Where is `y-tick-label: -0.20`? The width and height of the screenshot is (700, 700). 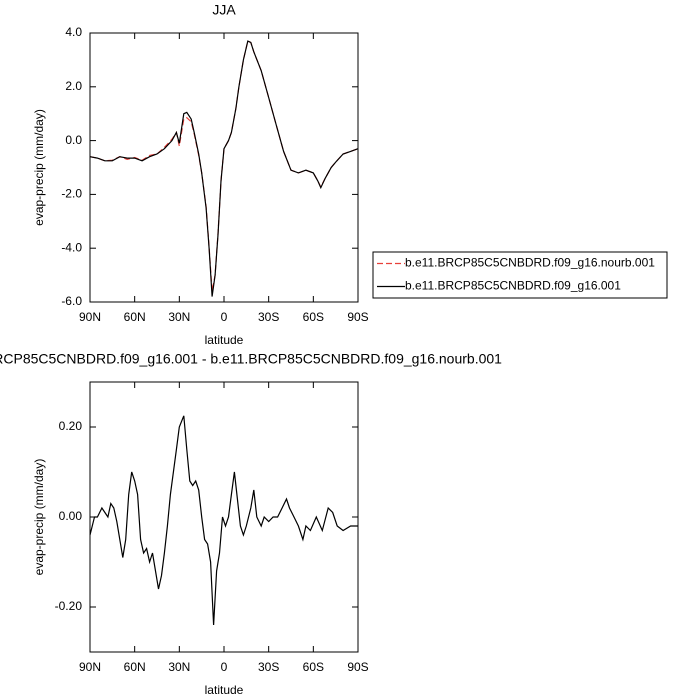
y-tick-label: -0.20 is located at coordinates (69, 606).